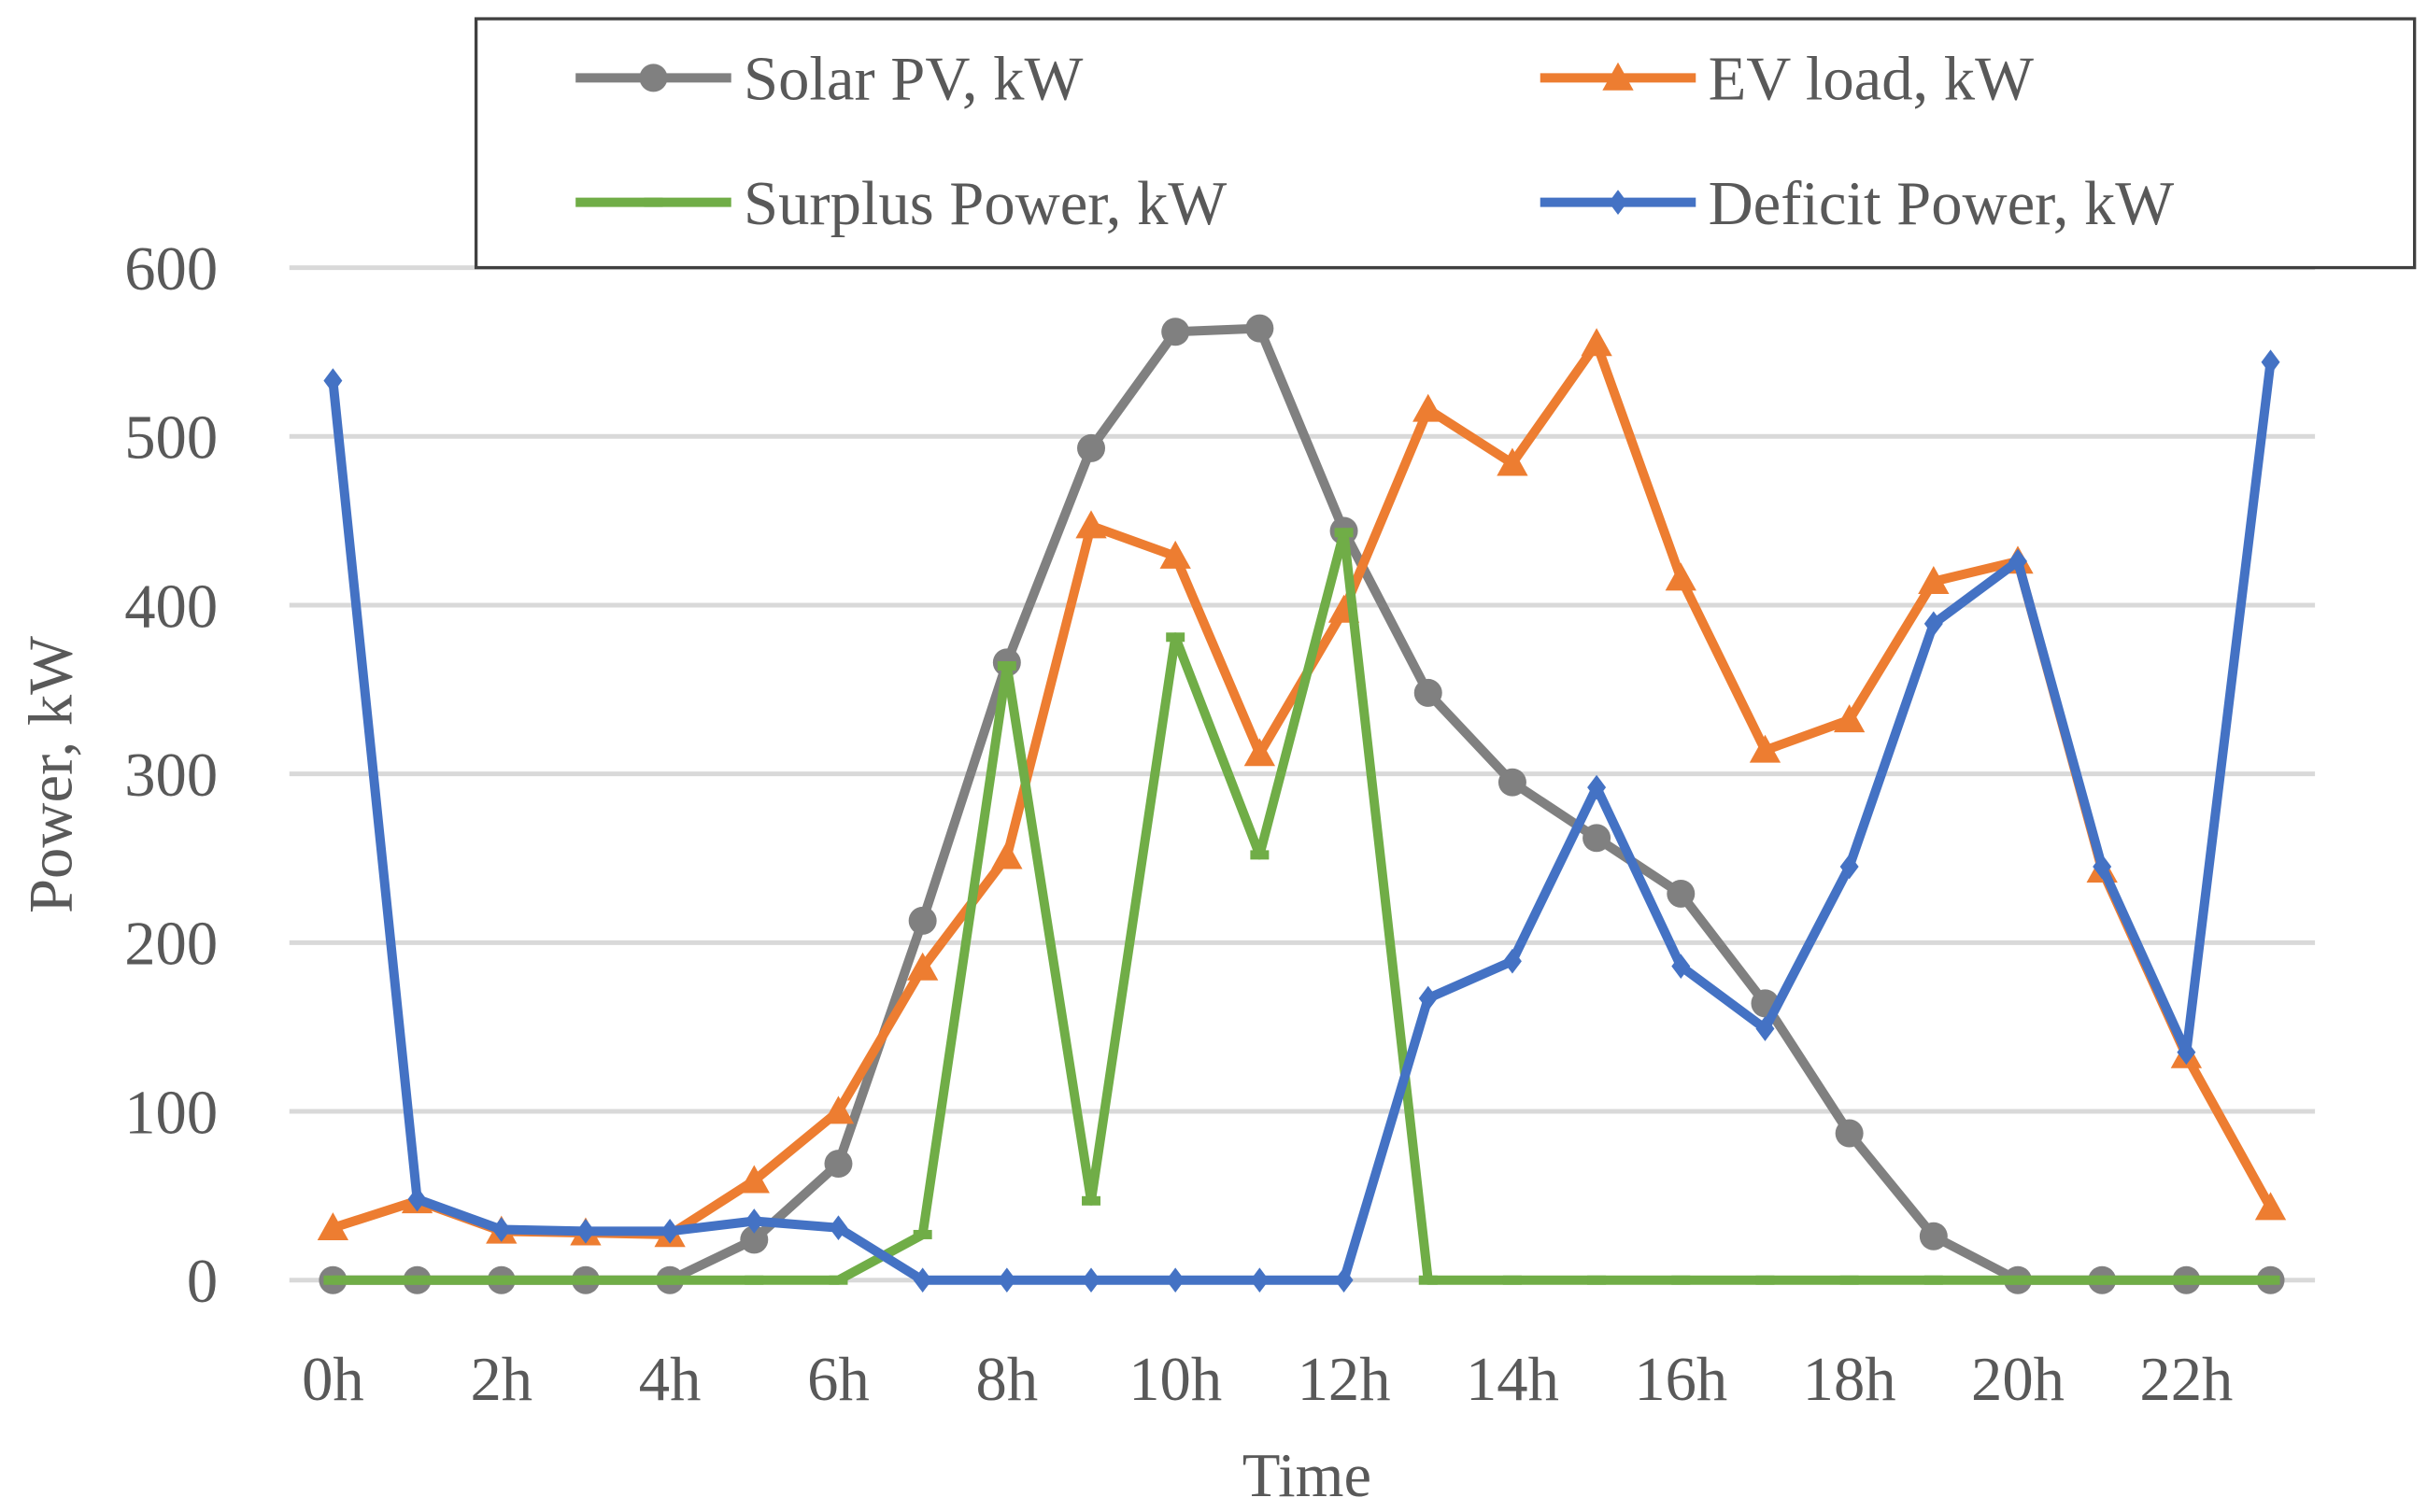 The height and width of the screenshot is (1512, 2427). I want to click on x-tick-label: 14h, so click(1513, 1380).